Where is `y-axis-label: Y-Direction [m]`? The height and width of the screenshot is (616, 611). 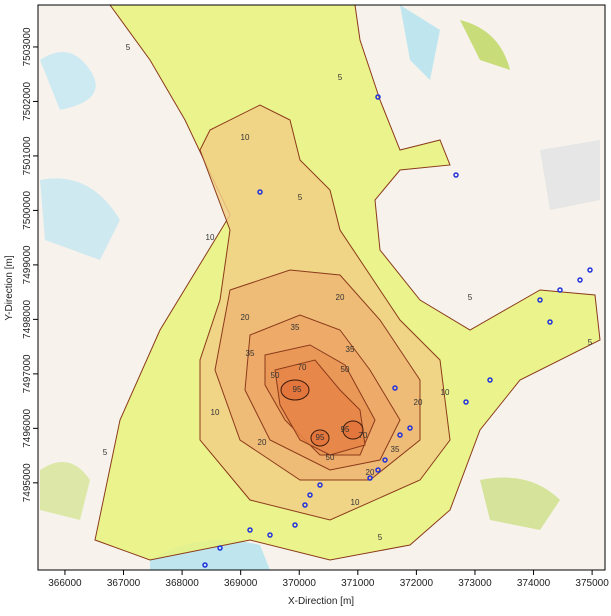 y-axis-label: Y-Direction [m] is located at coordinates (9, 287).